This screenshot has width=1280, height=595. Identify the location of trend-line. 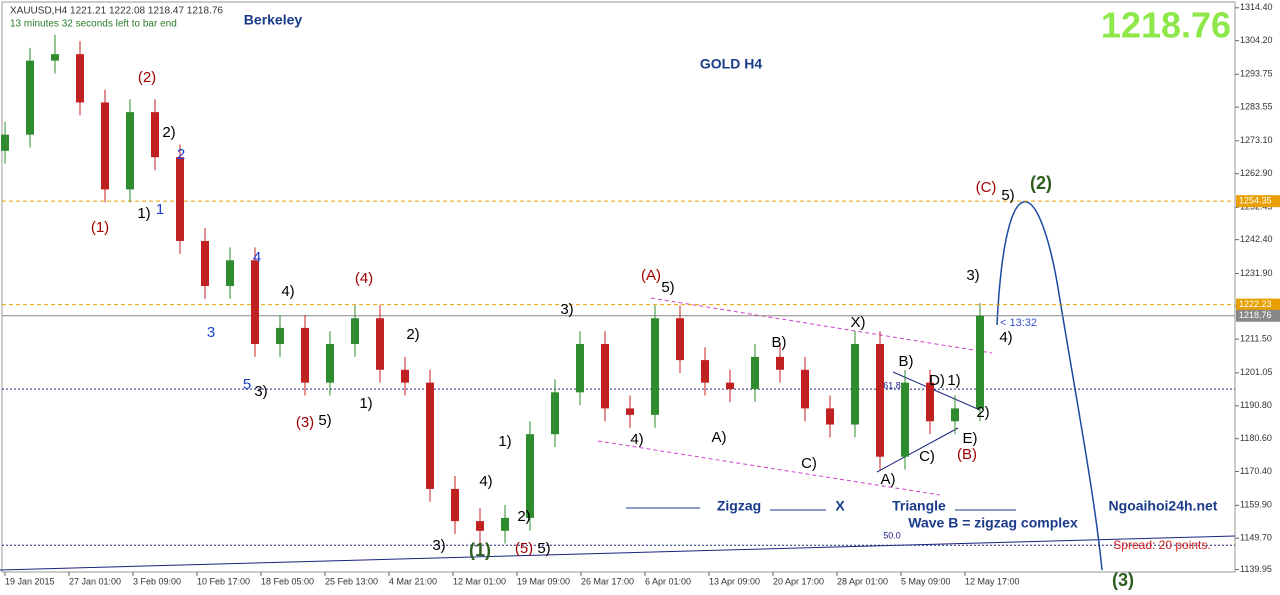
(618, 553).